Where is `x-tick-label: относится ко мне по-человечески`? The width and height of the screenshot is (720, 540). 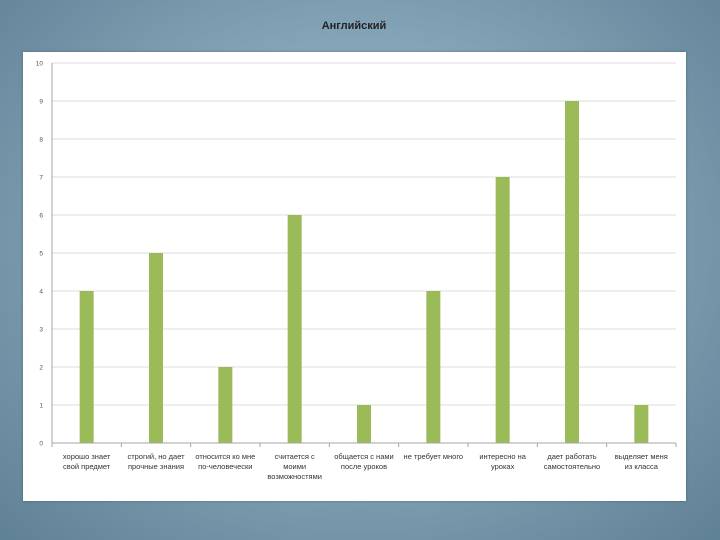 x-tick-label: относится ко мне по-человечески is located at coordinates (225, 461).